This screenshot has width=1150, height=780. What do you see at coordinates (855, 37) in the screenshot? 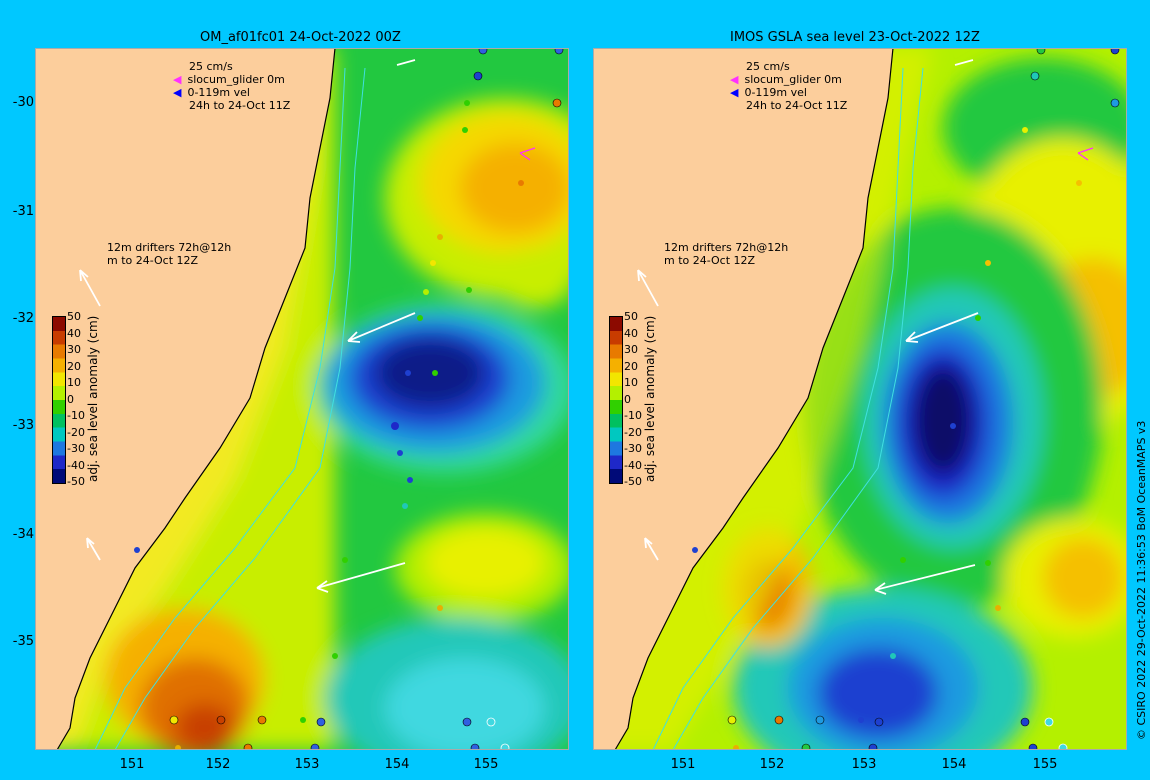
I see `right-panel-title: IMOS GSLA sea level 23-Oct-2022 12Z` at bounding box center [855, 37].